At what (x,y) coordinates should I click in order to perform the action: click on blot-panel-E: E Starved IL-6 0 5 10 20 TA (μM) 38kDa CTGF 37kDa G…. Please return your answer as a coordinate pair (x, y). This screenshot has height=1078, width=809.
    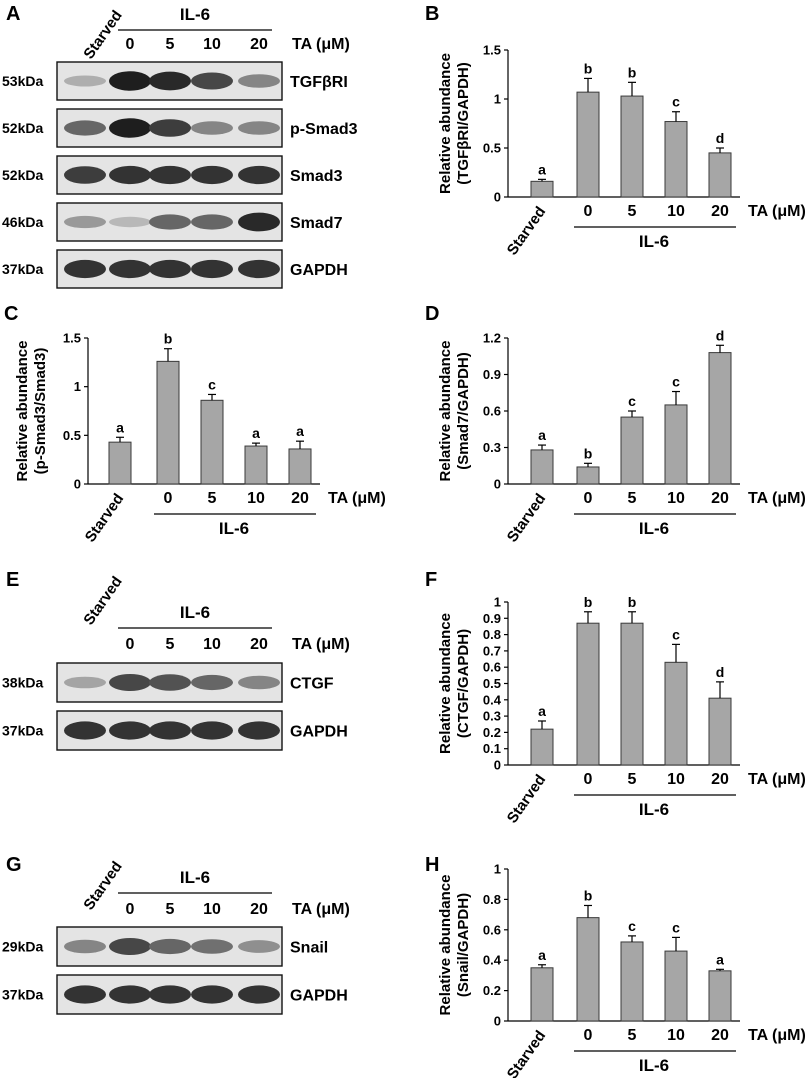
    Looking at the image, I should click on (176, 660).